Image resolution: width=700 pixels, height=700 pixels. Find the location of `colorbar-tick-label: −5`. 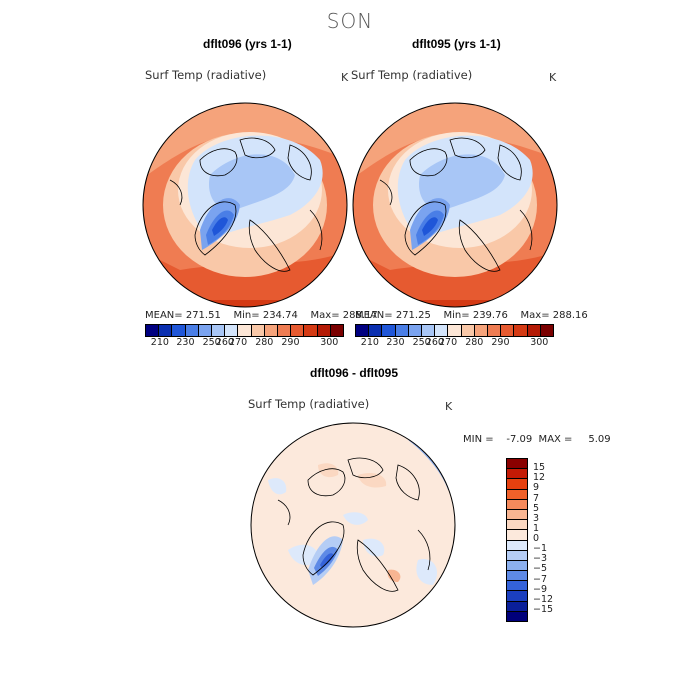

colorbar-tick-label: −5 is located at coordinates (540, 569).